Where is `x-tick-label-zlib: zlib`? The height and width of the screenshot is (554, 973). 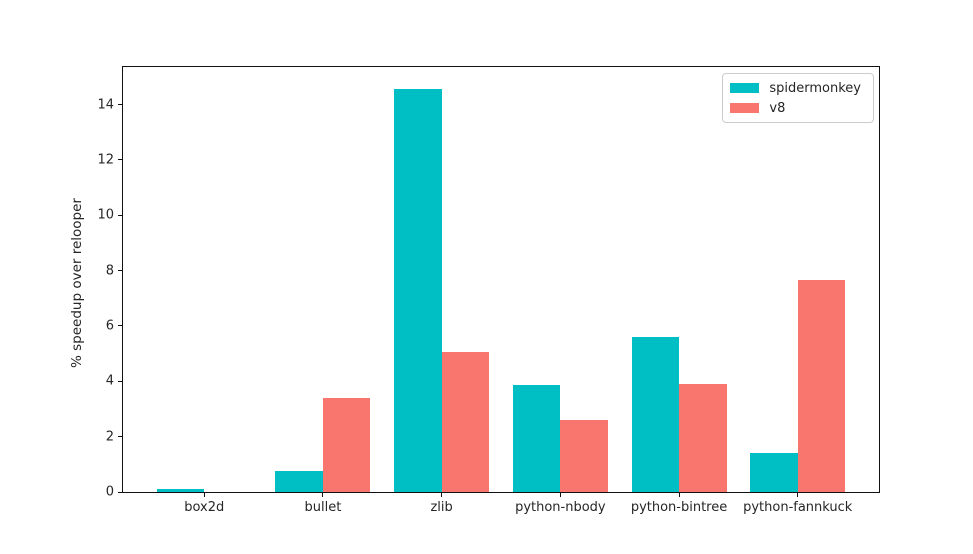
x-tick-label-zlib: zlib is located at coordinates (441, 507).